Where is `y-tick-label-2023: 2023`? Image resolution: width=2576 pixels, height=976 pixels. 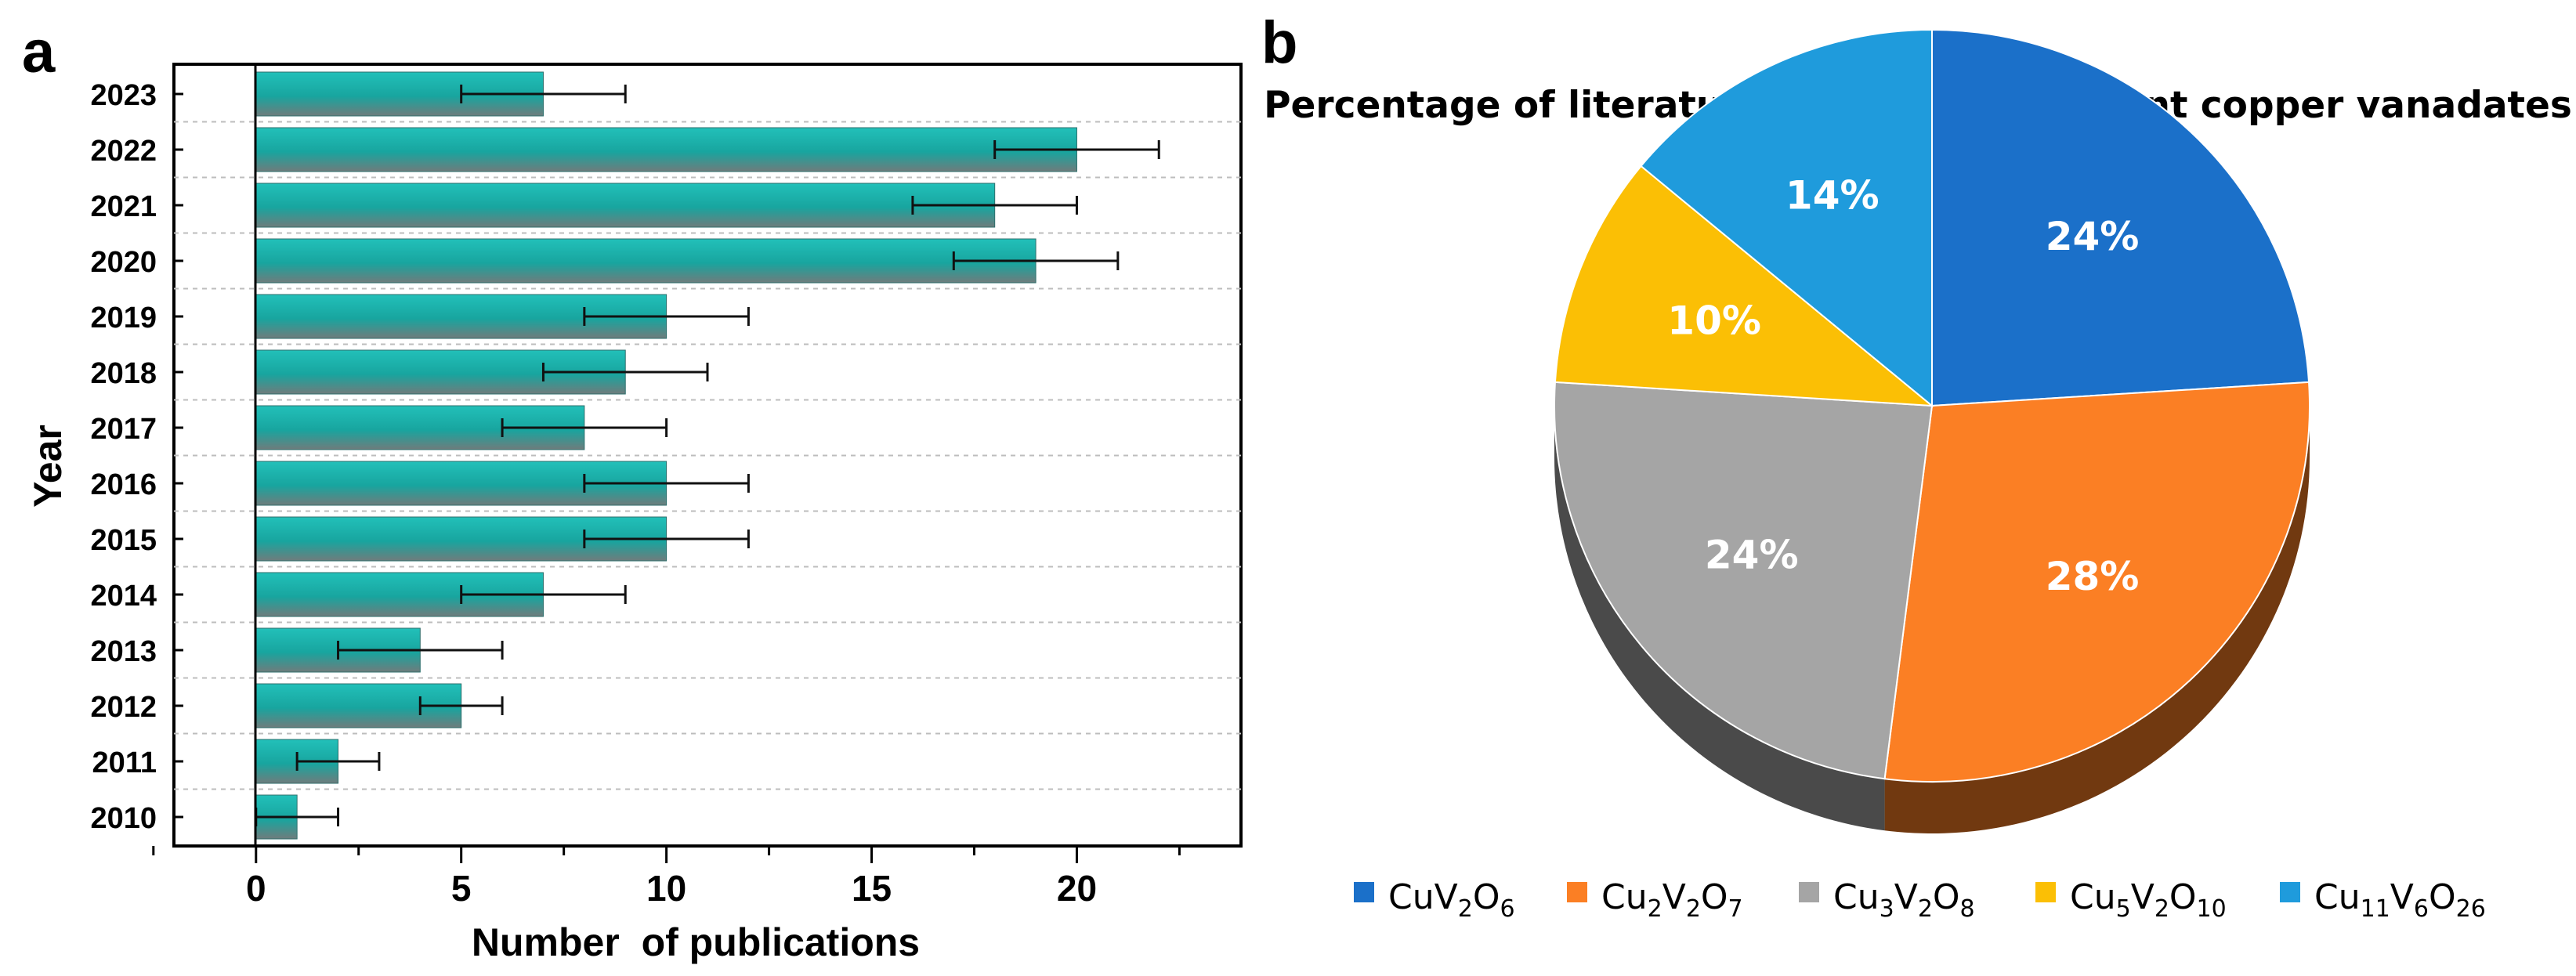
y-tick-label-2023: 2023 is located at coordinates (123, 95).